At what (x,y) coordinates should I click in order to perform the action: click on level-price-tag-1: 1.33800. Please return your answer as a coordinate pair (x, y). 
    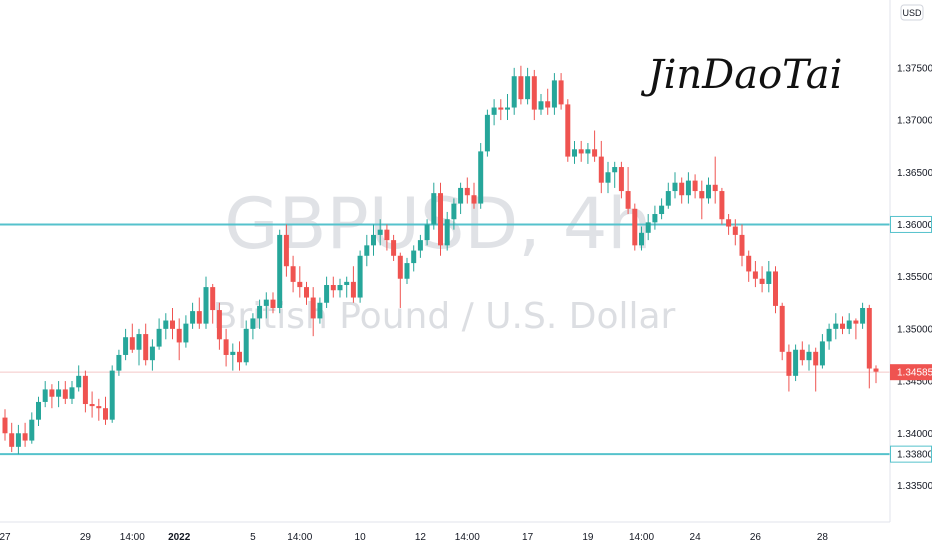
    Looking at the image, I should click on (911, 454).